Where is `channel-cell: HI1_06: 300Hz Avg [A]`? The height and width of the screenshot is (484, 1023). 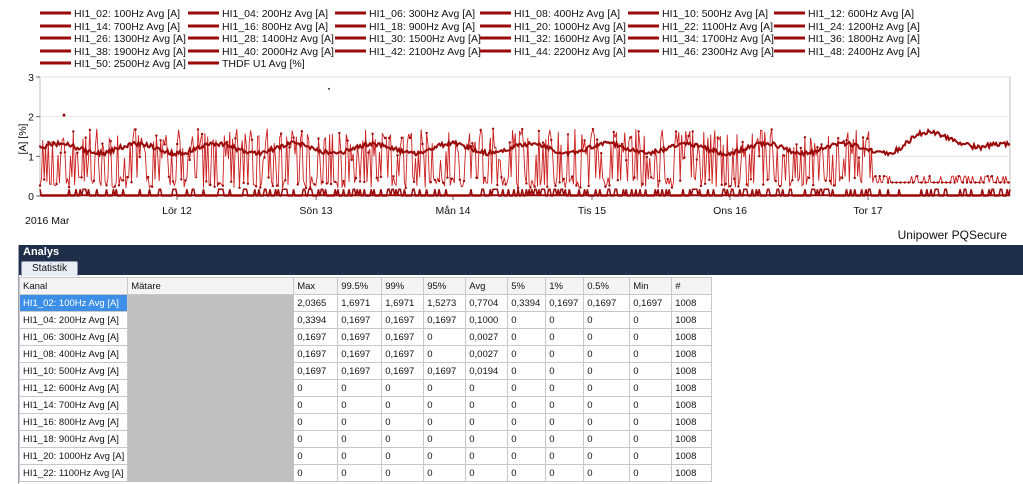 channel-cell: HI1_06: 300Hz Avg [A] is located at coordinates (73, 337).